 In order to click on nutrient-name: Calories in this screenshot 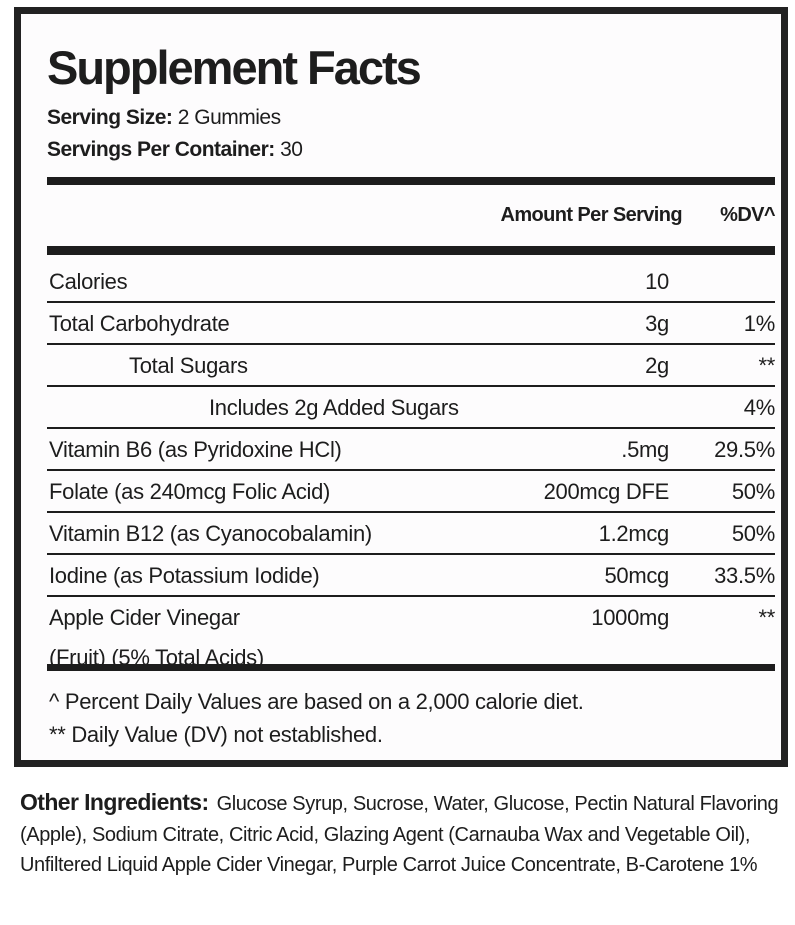, I will do `click(88, 281)`.